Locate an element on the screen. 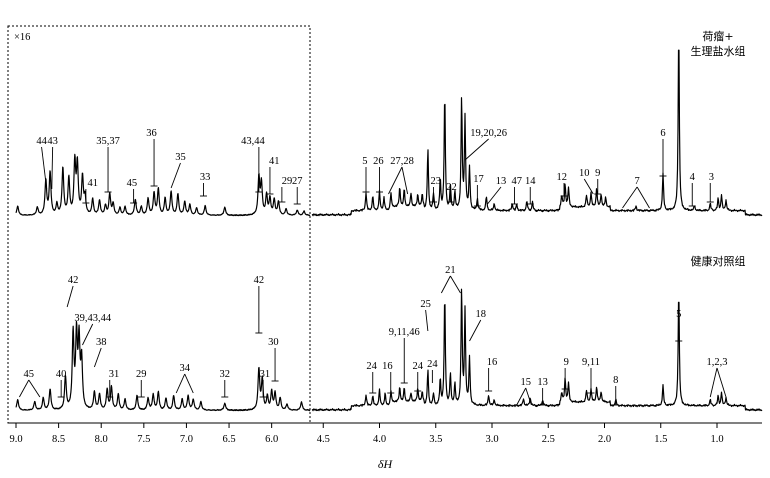  x-tick-label: 7.0 is located at coordinates (186, 439).